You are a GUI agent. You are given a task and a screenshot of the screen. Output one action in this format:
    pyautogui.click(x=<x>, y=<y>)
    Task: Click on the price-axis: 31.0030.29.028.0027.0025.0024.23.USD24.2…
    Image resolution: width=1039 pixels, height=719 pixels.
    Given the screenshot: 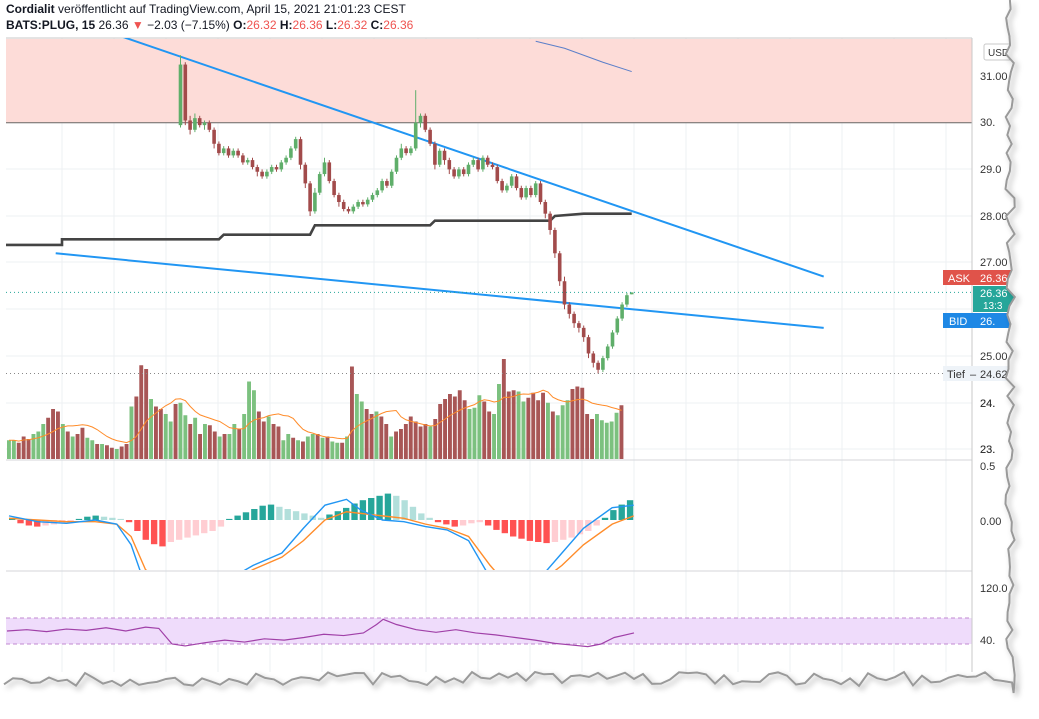 What is the action you would take?
    pyautogui.click(x=992, y=355)
    